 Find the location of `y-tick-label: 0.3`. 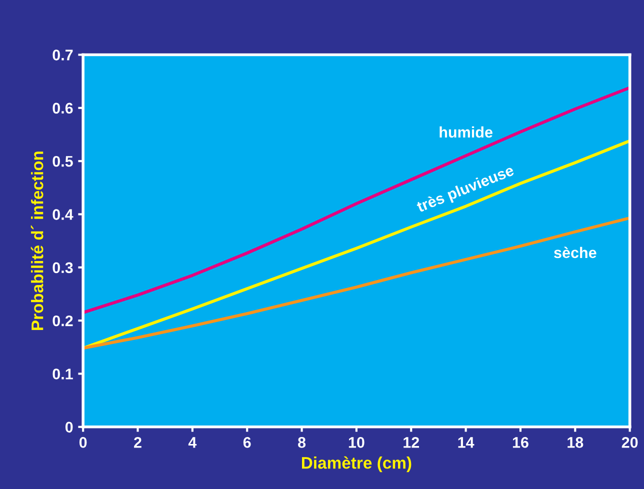

y-tick-label: 0.3 is located at coordinates (62, 268).